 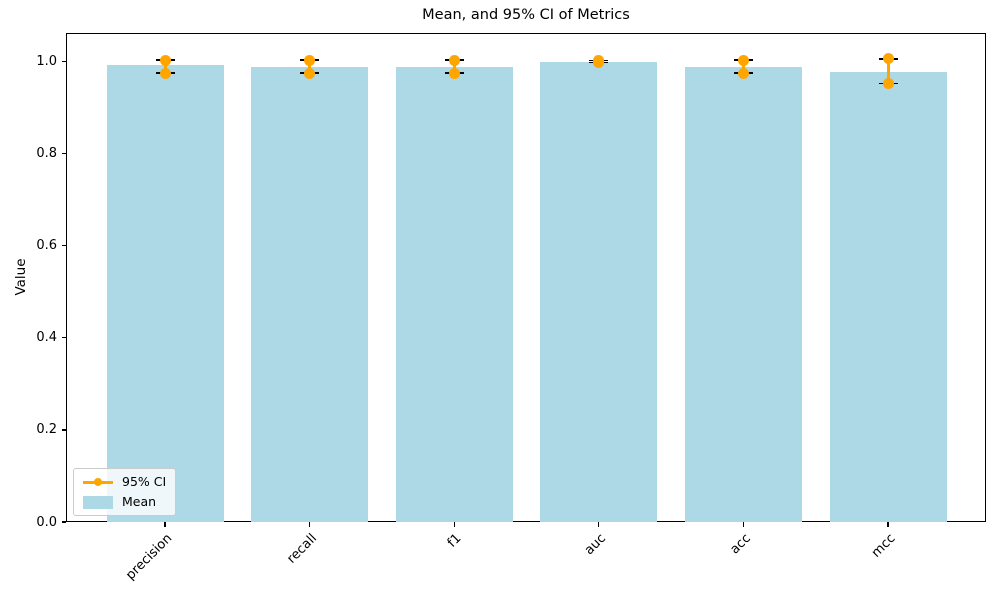 I want to click on ci-dot-high-f1, so click(x=454, y=60).